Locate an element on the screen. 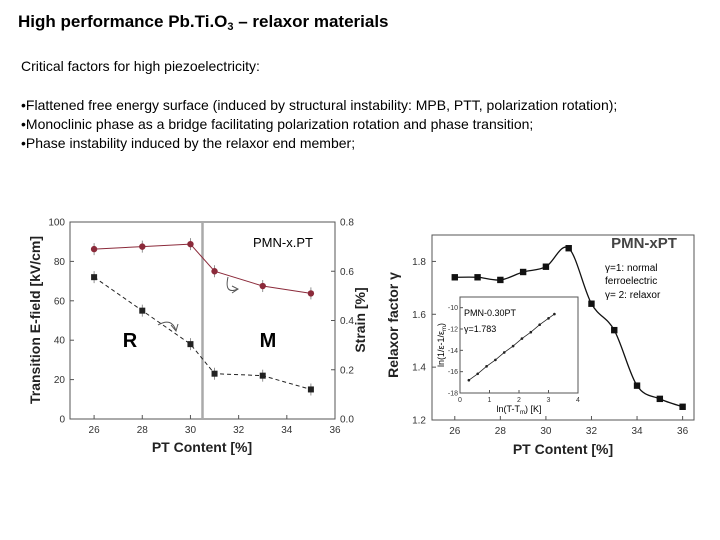  inset-y-tick-label: -18 is located at coordinates (453, 394).